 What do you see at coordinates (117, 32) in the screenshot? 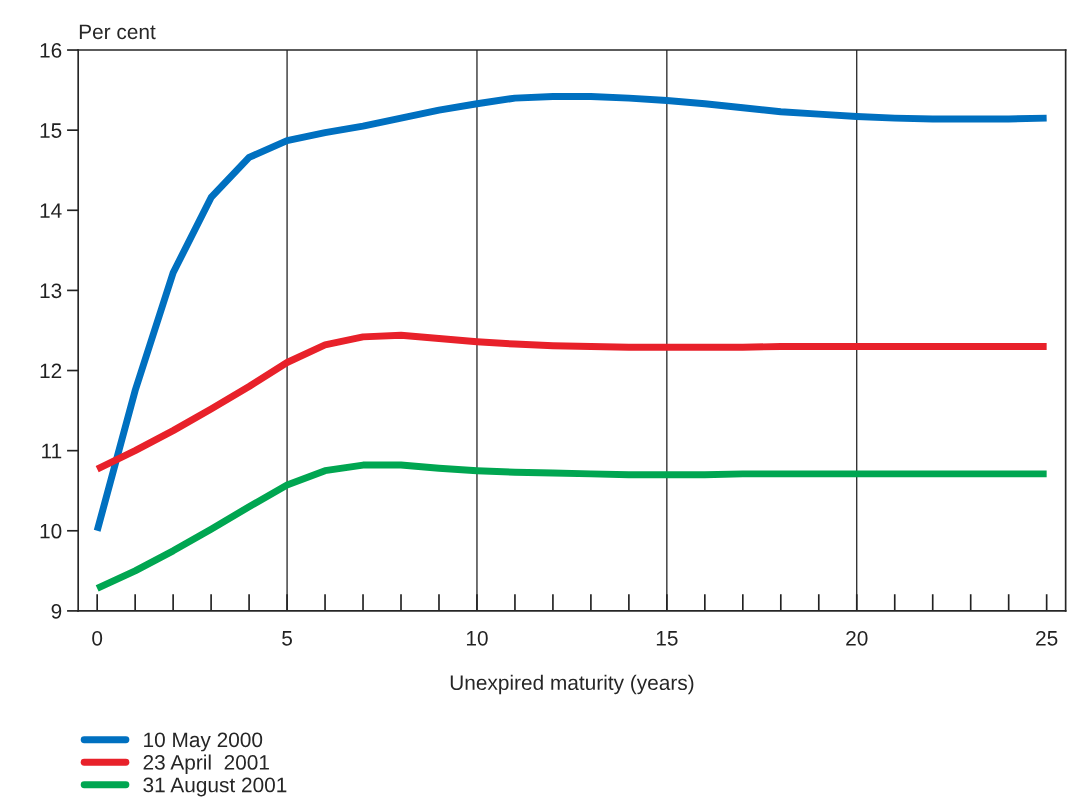
I see `y-axis-title: Per cent` at bounding box center [117, 32].